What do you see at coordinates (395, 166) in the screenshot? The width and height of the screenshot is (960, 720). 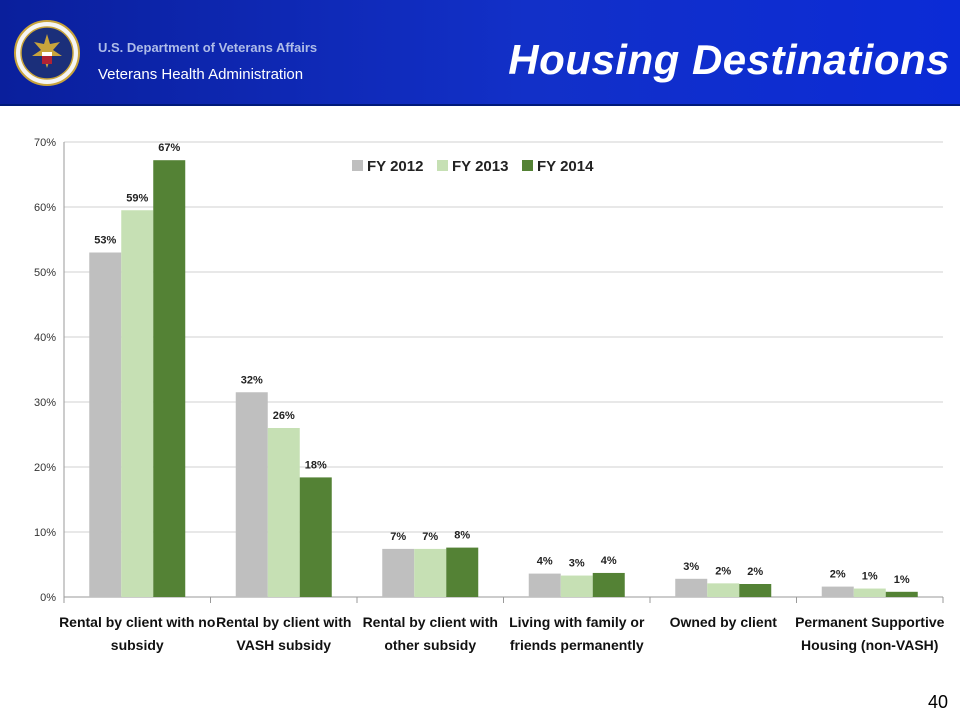 I see `legend-label: FY 2012` at bounding box center [395, 166].